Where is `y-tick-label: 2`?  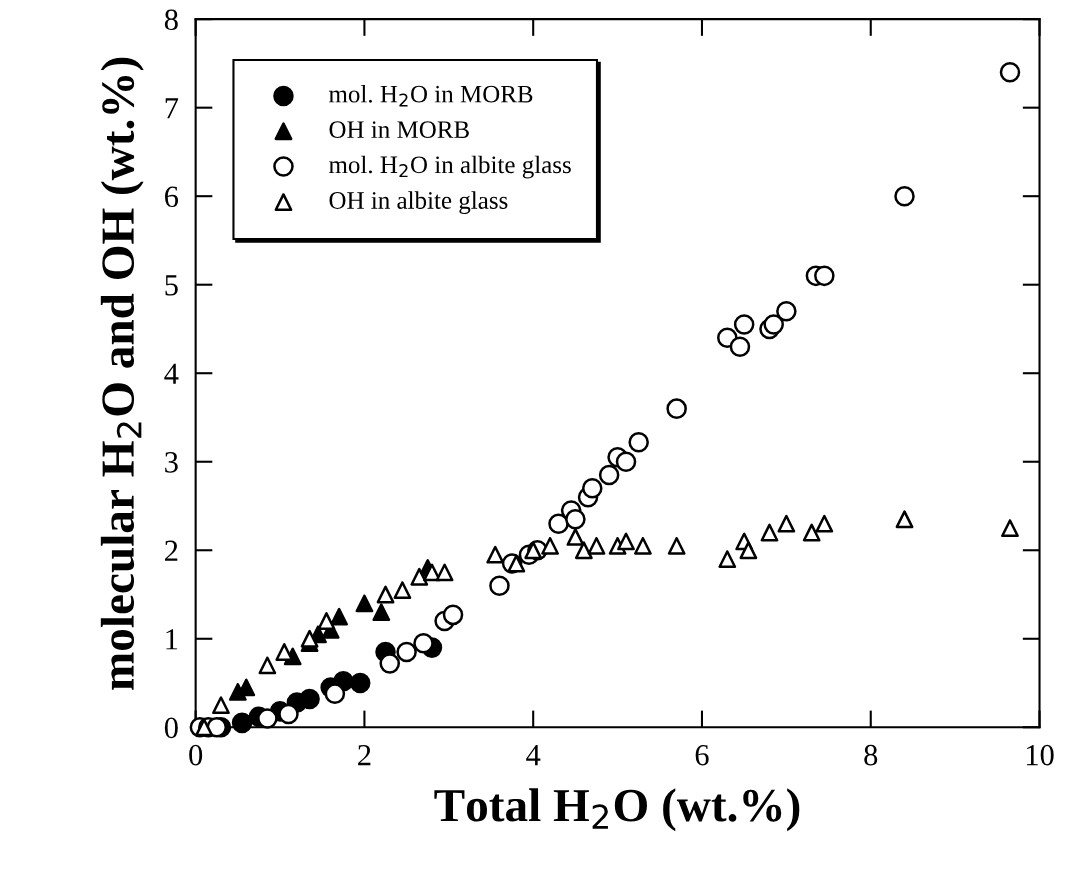 y-tick-label: 2 is located at coordinates (171, 550).